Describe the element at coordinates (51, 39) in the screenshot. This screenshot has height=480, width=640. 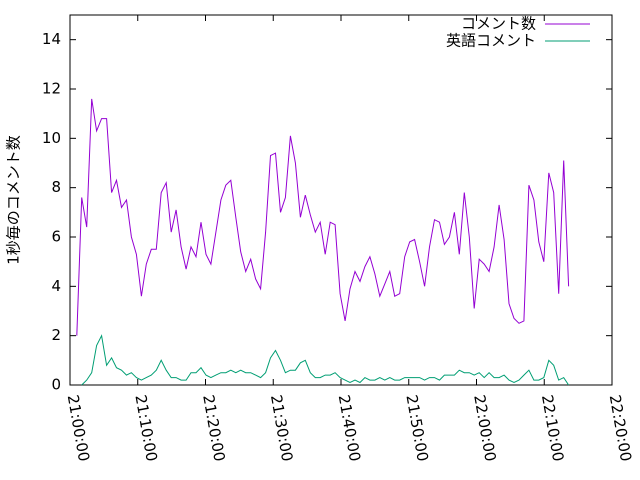
I see `y-tick-label: 14` at that location.